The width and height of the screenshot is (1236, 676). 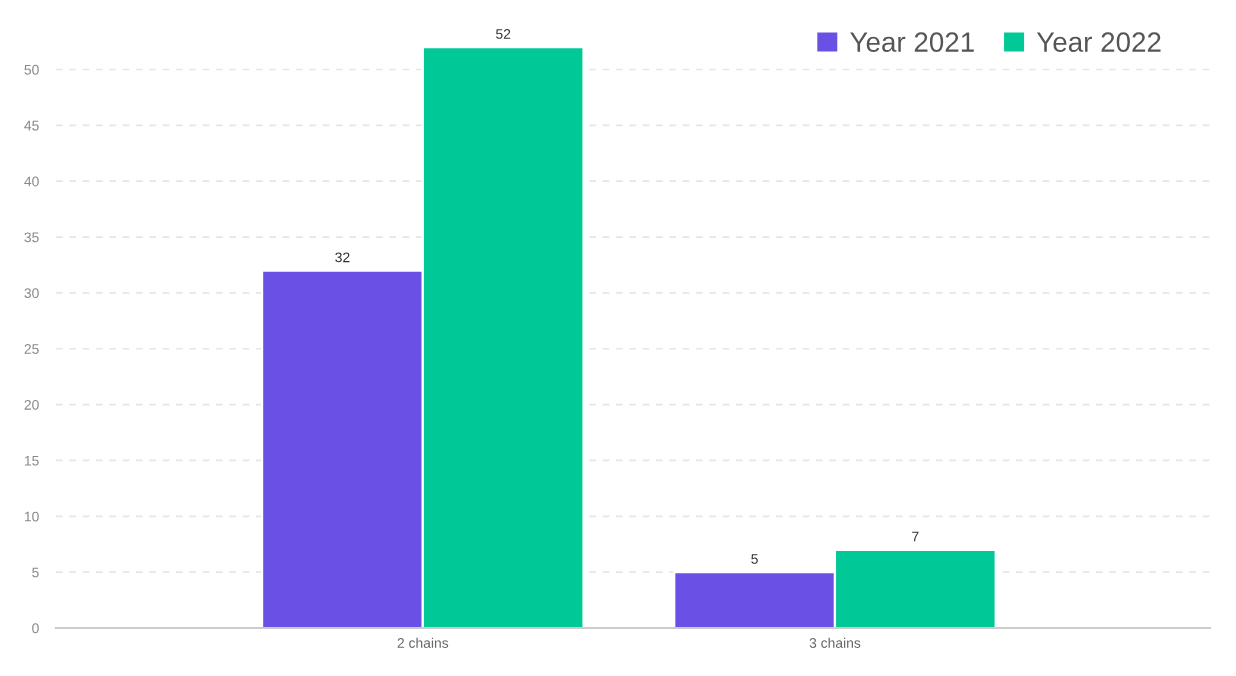 I want to click on legend-label: Year 2021, so click(x=912, y=42).